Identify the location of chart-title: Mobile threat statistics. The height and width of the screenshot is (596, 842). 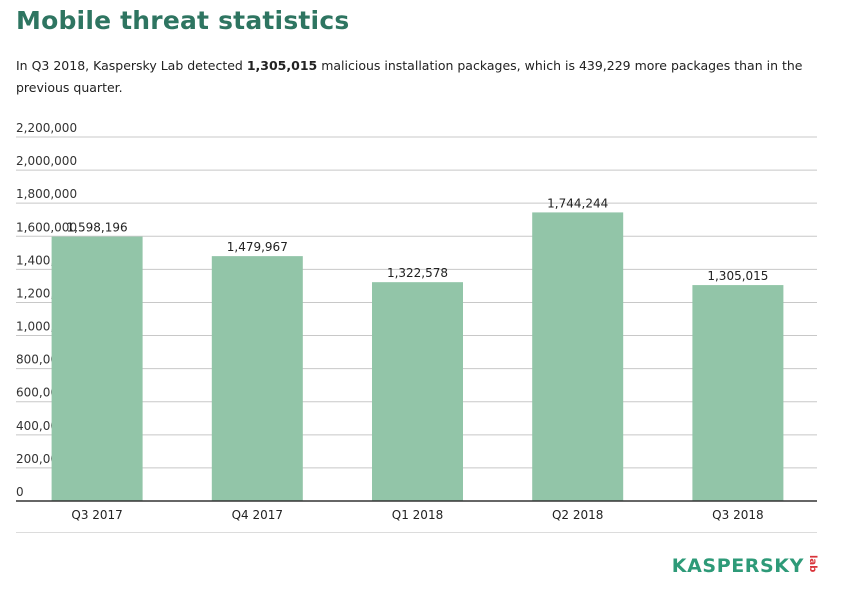
(183, 20).